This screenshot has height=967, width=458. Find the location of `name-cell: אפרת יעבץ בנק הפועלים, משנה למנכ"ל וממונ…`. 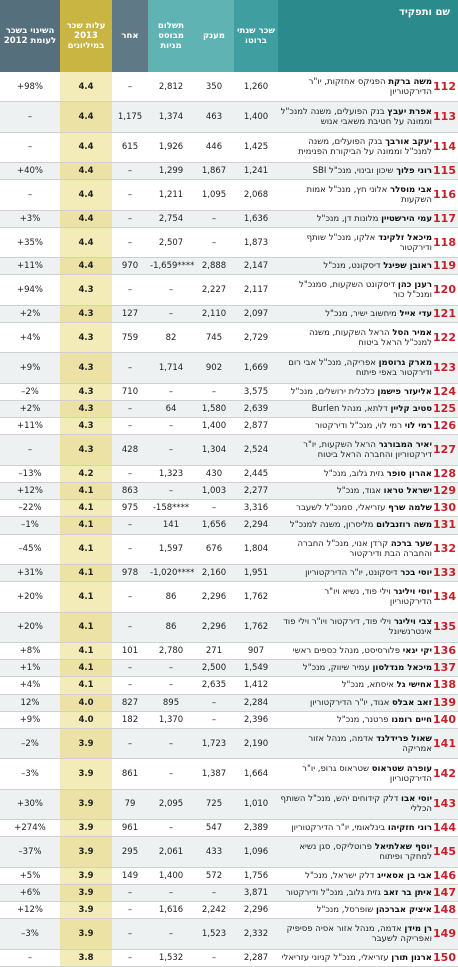

name-cell: אפרת יעבץ בנק הפועלים, משנה למנכ"ל וממונ… is located at coordinates (357, 117).